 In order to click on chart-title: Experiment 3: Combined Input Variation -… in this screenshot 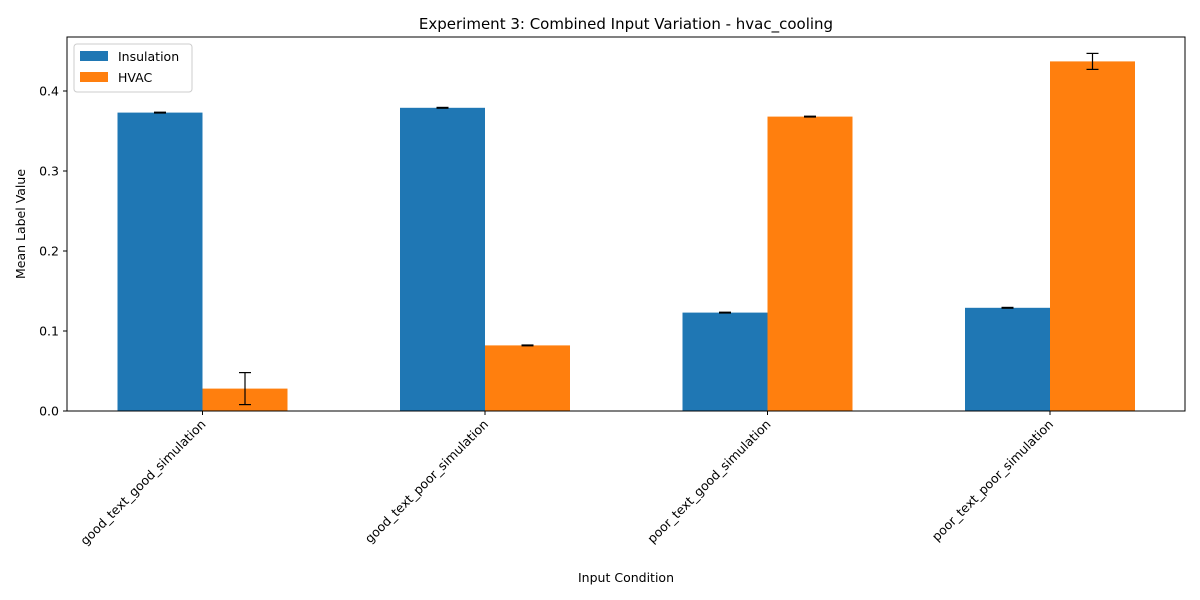, I will do `click(626, 24)`.